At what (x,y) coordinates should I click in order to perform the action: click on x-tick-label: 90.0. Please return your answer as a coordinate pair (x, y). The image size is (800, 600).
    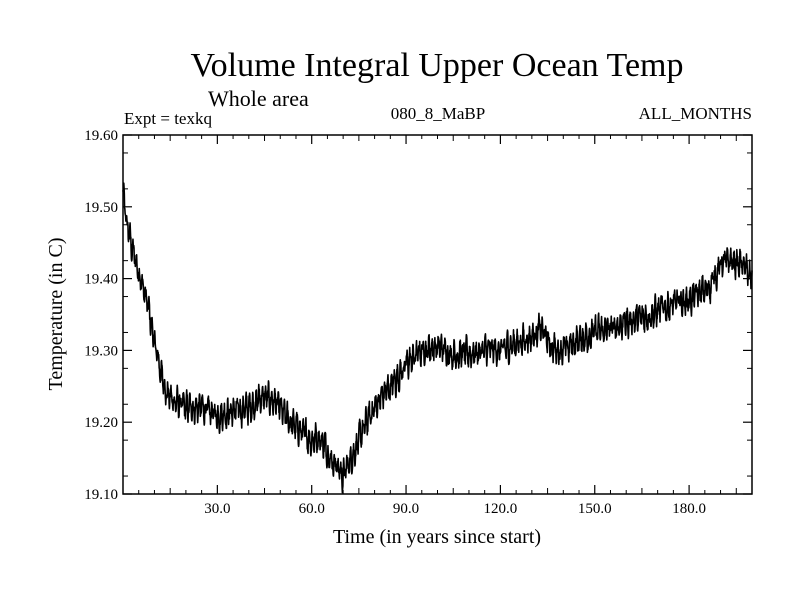
    Looking at the image, I should click on (406, 509).